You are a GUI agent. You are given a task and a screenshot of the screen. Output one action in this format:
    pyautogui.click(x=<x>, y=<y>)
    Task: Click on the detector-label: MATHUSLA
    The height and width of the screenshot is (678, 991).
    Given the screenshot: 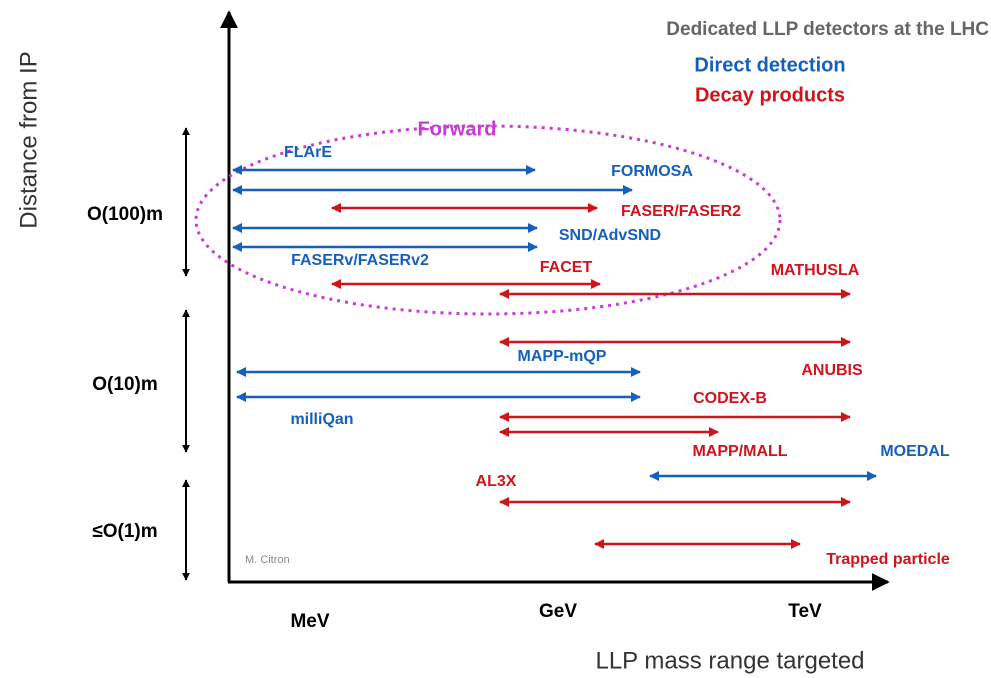 What is the action you would take?
    pyautogui.click(x=815, y=270)
    